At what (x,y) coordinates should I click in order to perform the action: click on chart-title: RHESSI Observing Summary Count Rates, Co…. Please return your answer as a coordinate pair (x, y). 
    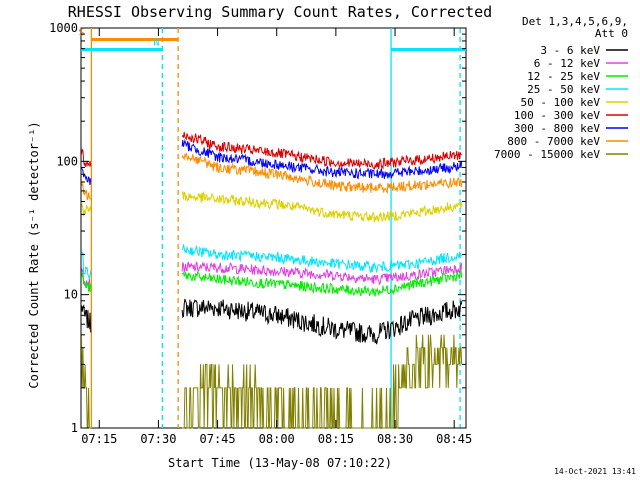
    Looking at the image, I should click on (280, 12).